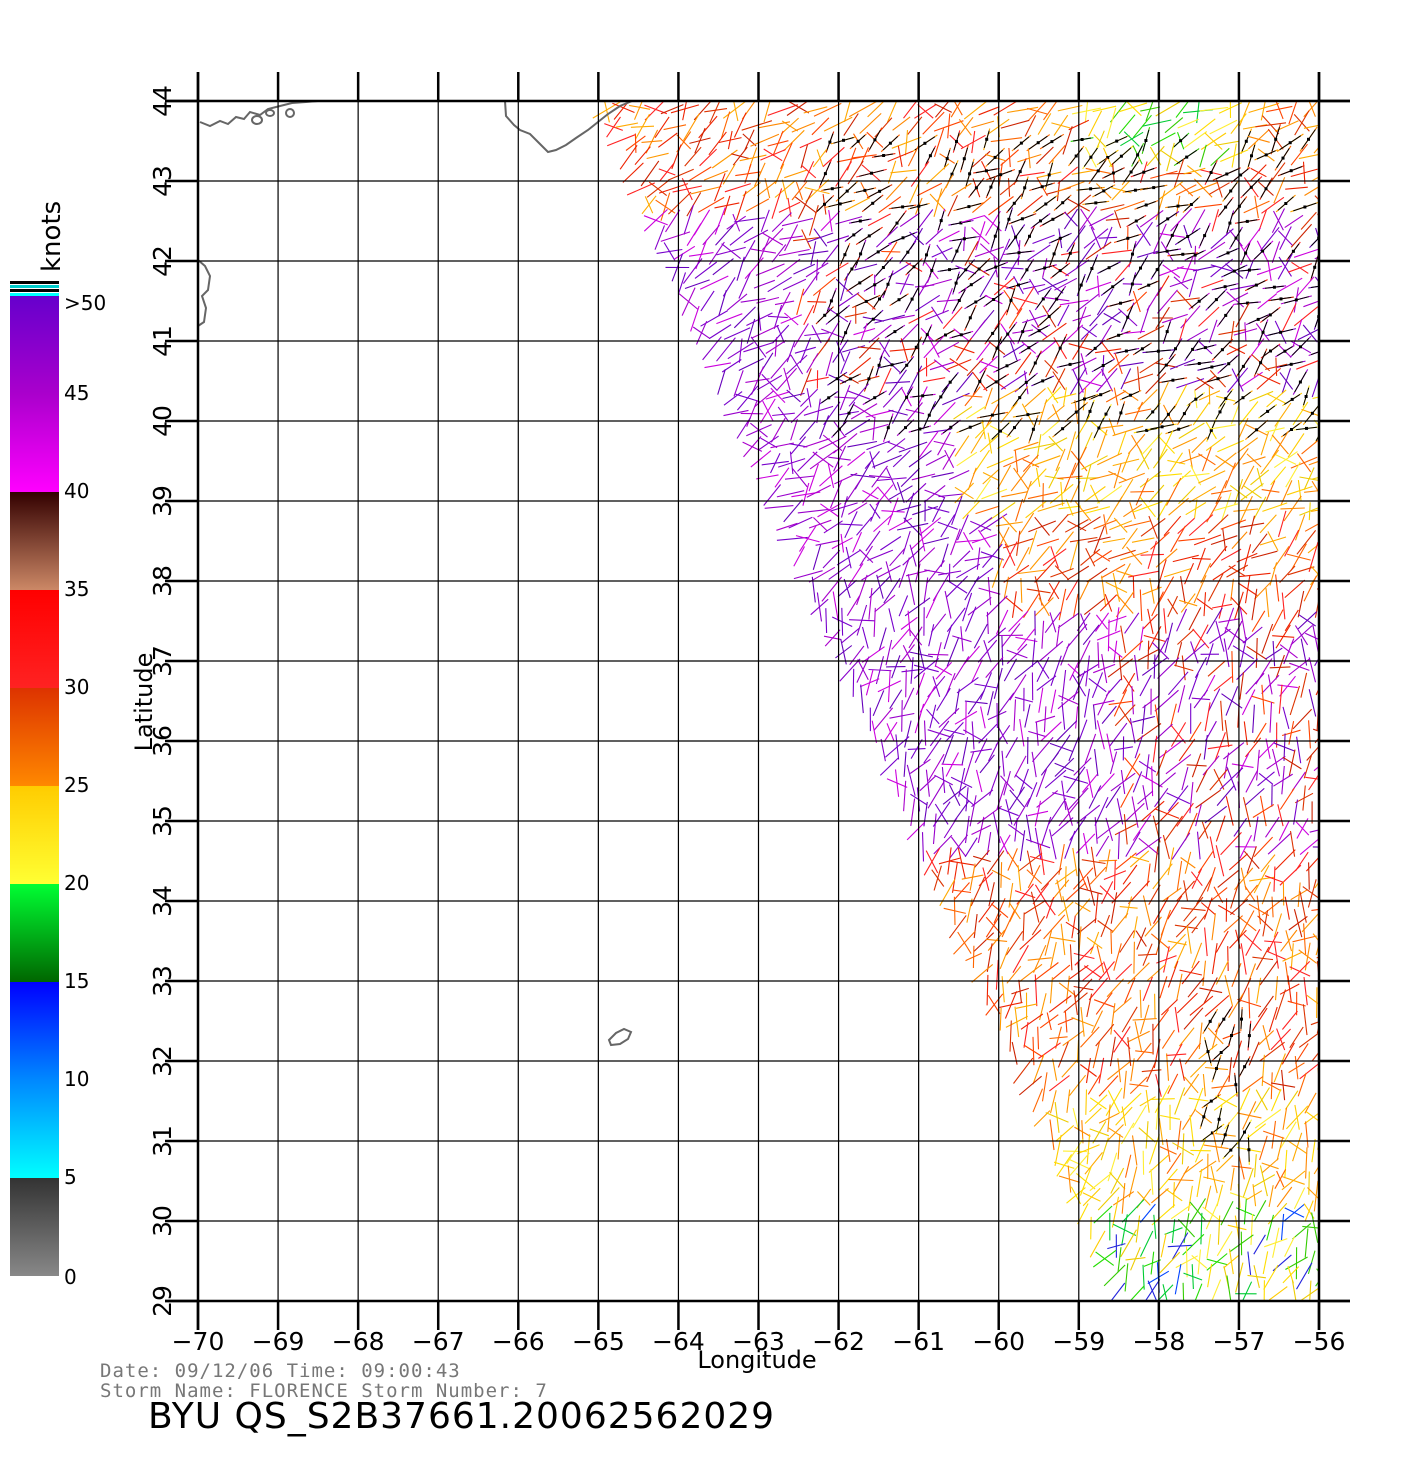  Describe the element at coordinates (162, 661) in the screenshot. I see `latitude-tick-label: 37` at that location.